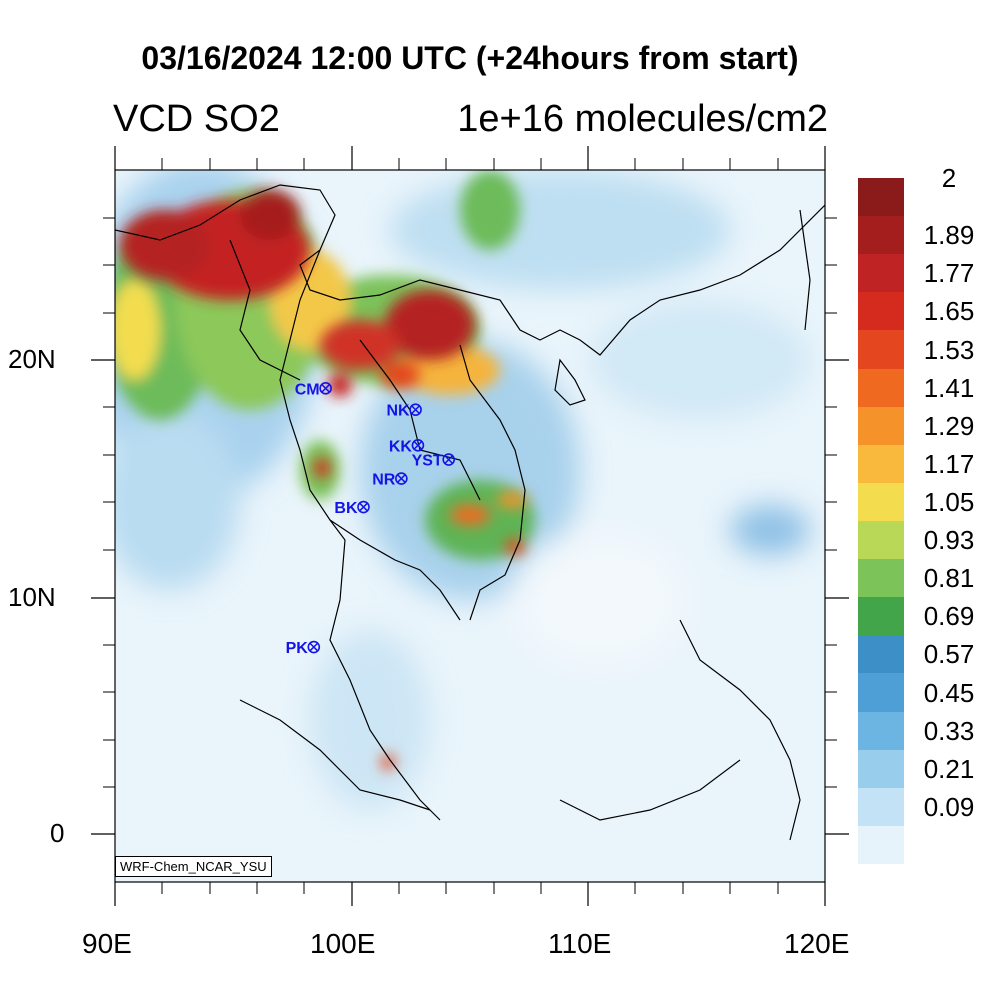  I want to click on city-label: NK, so click(398, 411).